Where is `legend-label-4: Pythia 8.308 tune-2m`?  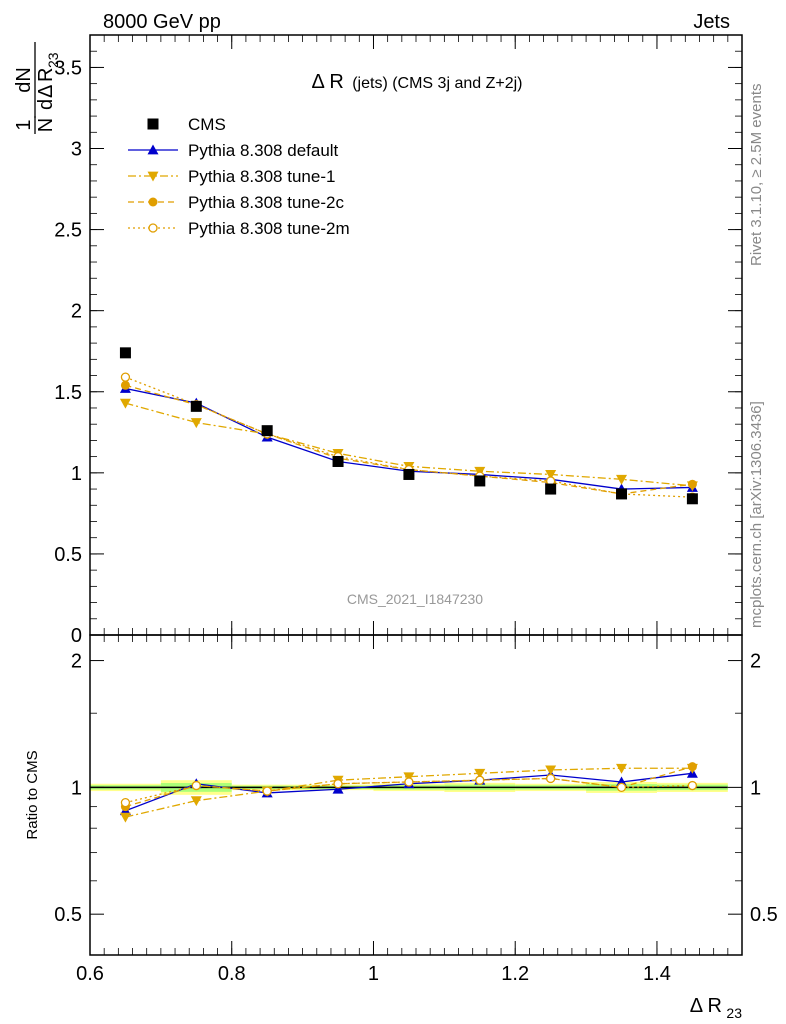 legend-label-4: Pythia 8.308 tune-2m is located at coordinates (269, 228).